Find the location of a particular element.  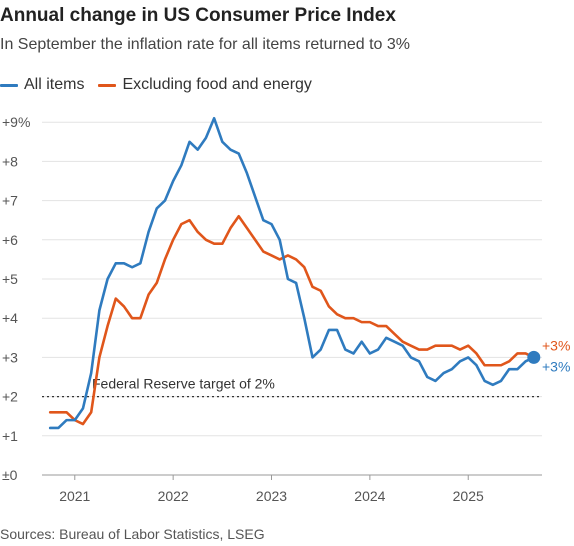

x-tick-label: 2023 is located at coordinates (271, 496).